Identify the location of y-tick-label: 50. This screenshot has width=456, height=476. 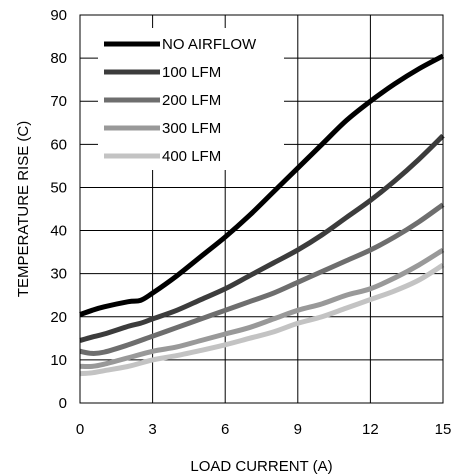
(58, 187).